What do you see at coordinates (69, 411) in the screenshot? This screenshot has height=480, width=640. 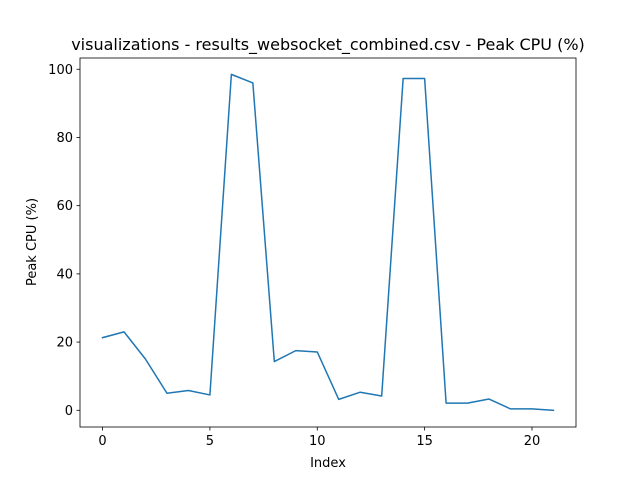 I see `y-tick-label: 0` at bounding box center [69, 411].